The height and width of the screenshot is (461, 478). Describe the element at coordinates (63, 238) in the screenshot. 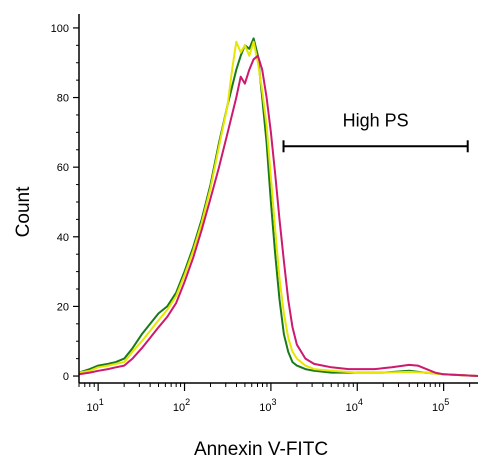

I see `y-tick-label: 40` at that location.